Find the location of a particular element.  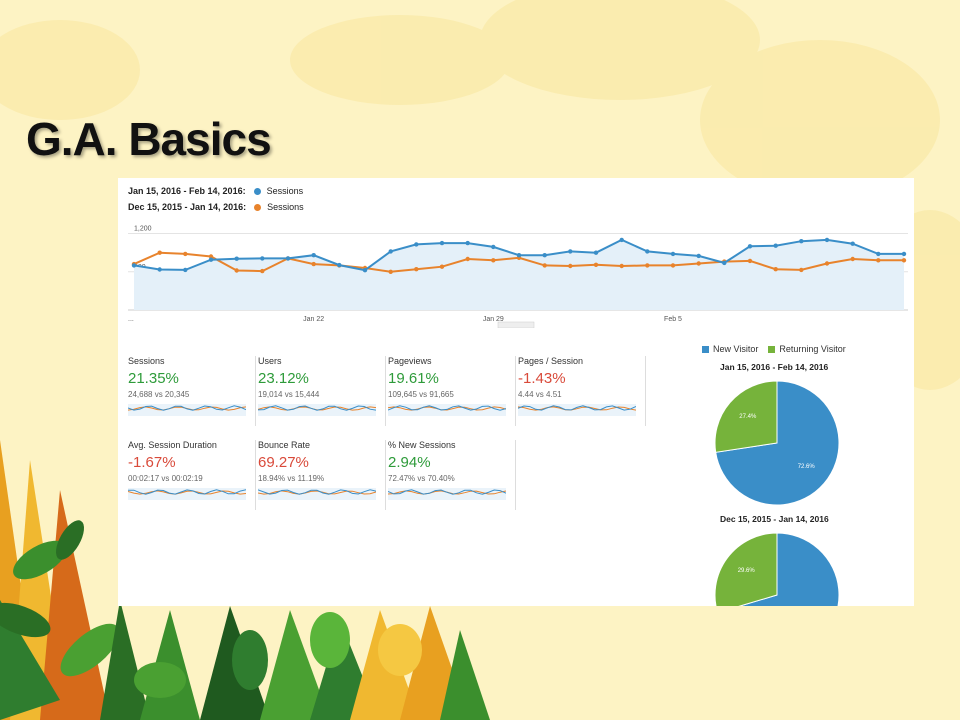

metric-comparison: 00:02:17 vs 00:02:19 is located at coordinates (165, 478).